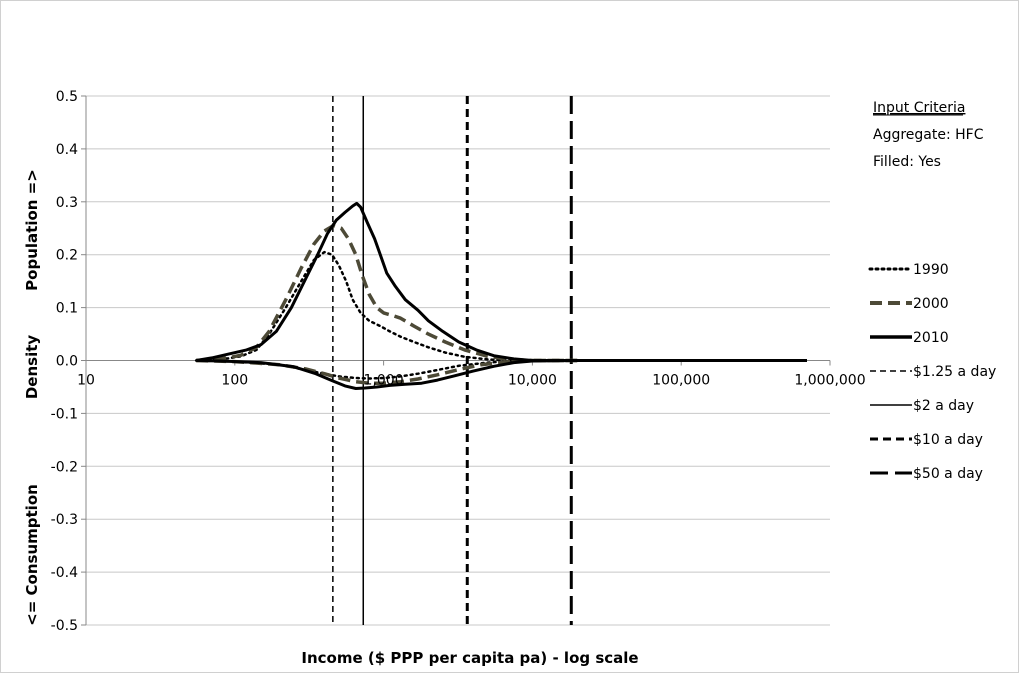 Image resolution: width=1021 pixels, height=675 pixels. Describe the element at coordinates (64, 626) in the screenshot. I see `y-tick-label: -0.5` at that location.